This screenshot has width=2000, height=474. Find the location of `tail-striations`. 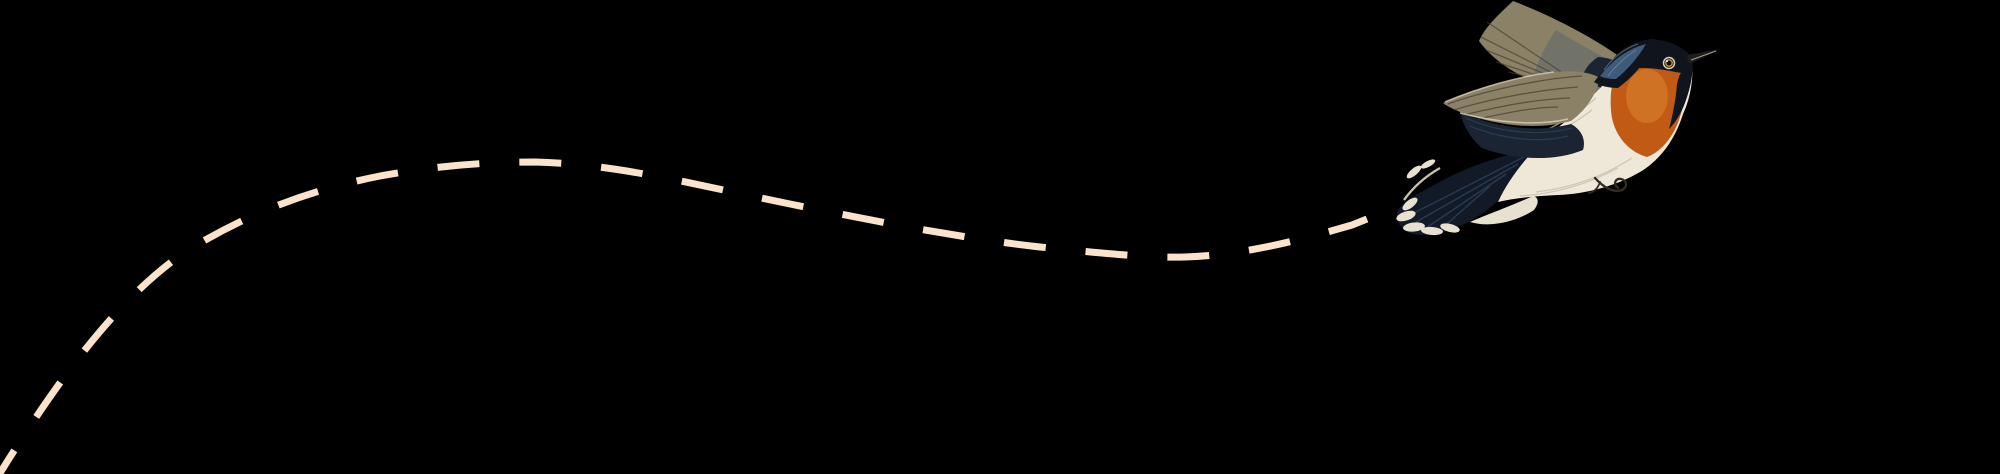

tail-striations is located at coordinates (1469, 193).